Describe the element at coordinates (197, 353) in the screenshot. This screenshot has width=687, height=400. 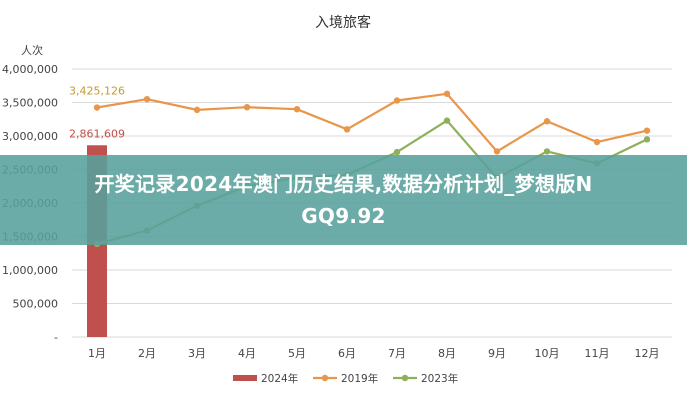
I see `x-tick-label: 3月` at that location.